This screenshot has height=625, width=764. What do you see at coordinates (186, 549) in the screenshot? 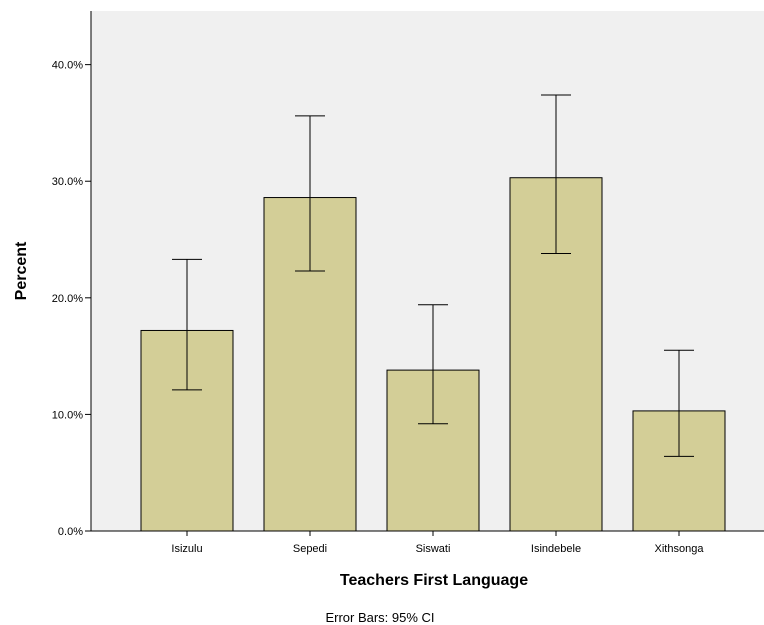
I see `x-tick-label: Isizulu` at bounding box center [186, 549].